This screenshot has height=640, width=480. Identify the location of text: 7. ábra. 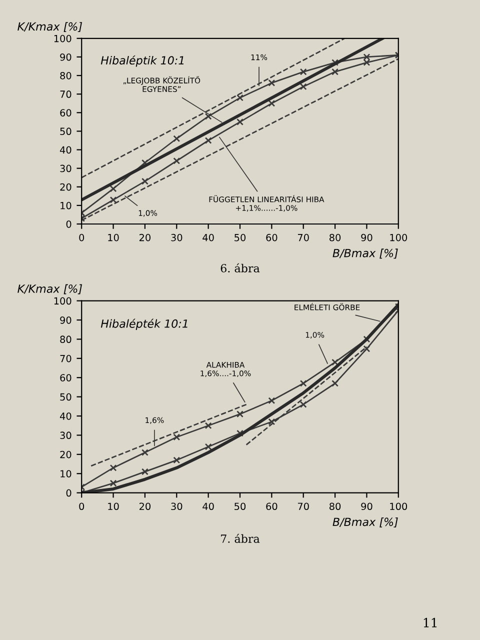
(240, 538).